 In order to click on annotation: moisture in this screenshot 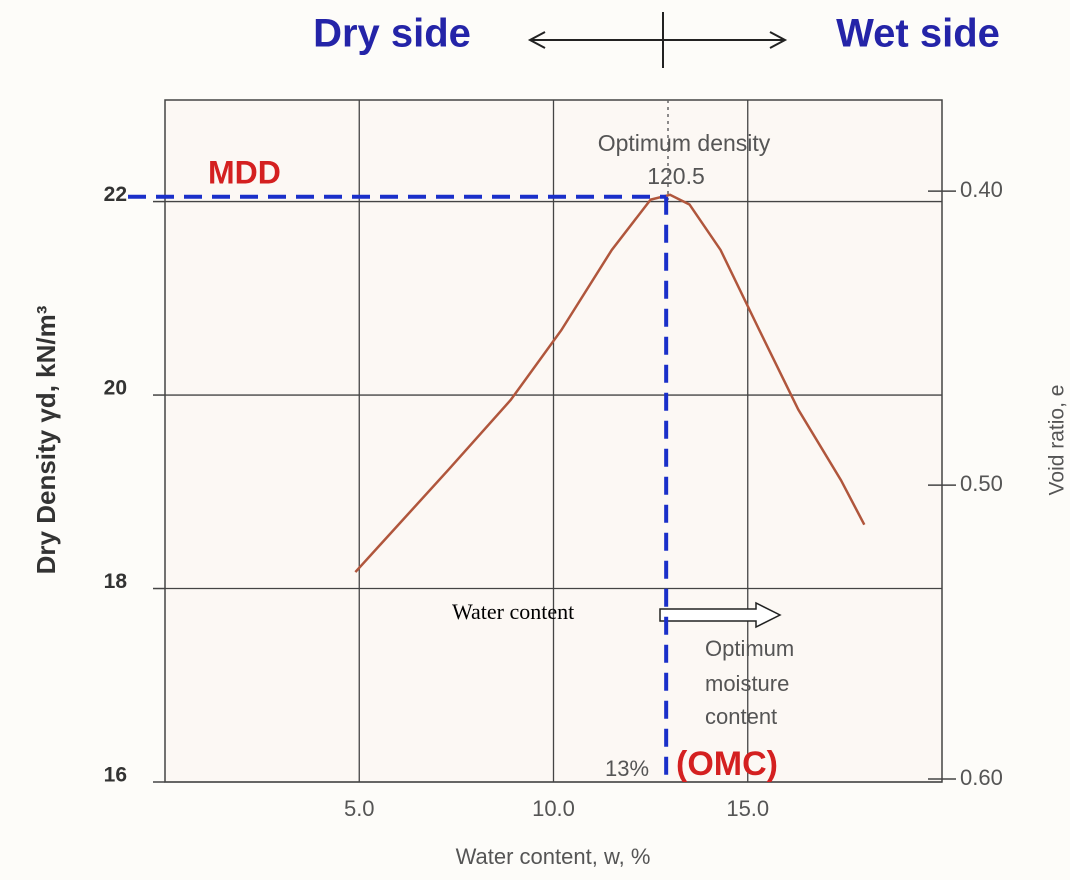, I will do `click(747, 683)`.